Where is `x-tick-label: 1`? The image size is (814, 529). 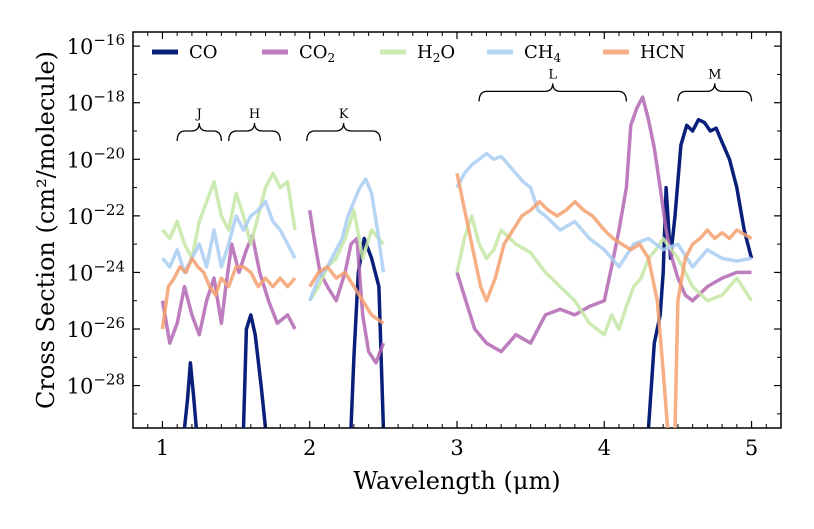
x-tick-label: 1 is located at coordinates (162, 448).